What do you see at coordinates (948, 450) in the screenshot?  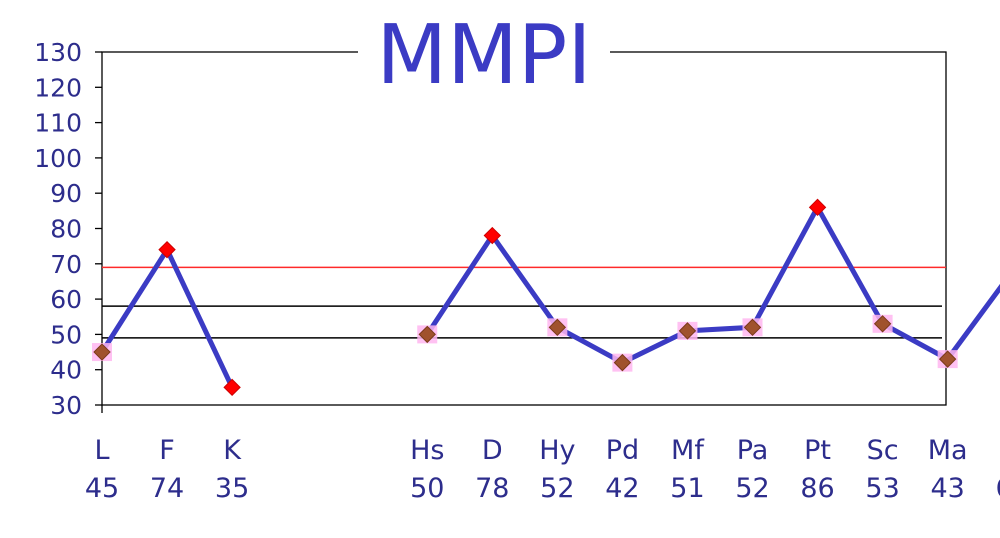 I see `category-label: Ma` at bounding box center [948, 450].